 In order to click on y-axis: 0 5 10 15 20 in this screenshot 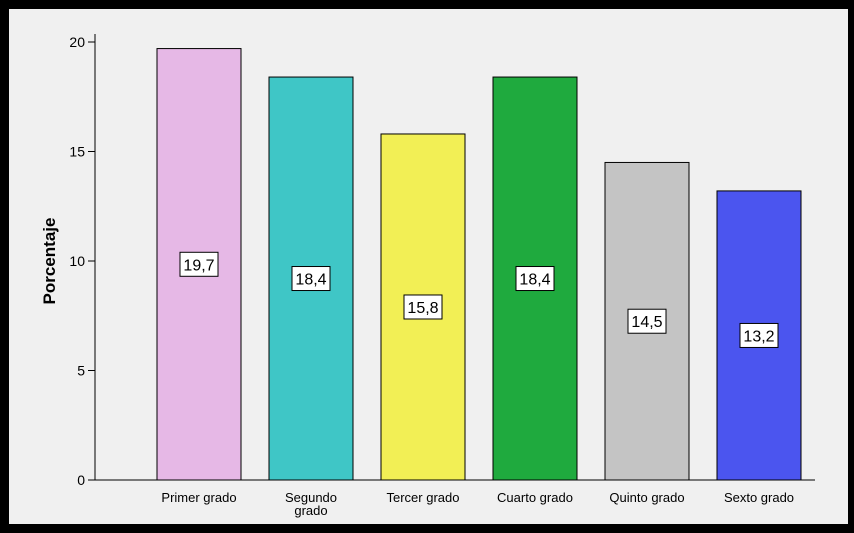, I will do `click(82, 261)`.